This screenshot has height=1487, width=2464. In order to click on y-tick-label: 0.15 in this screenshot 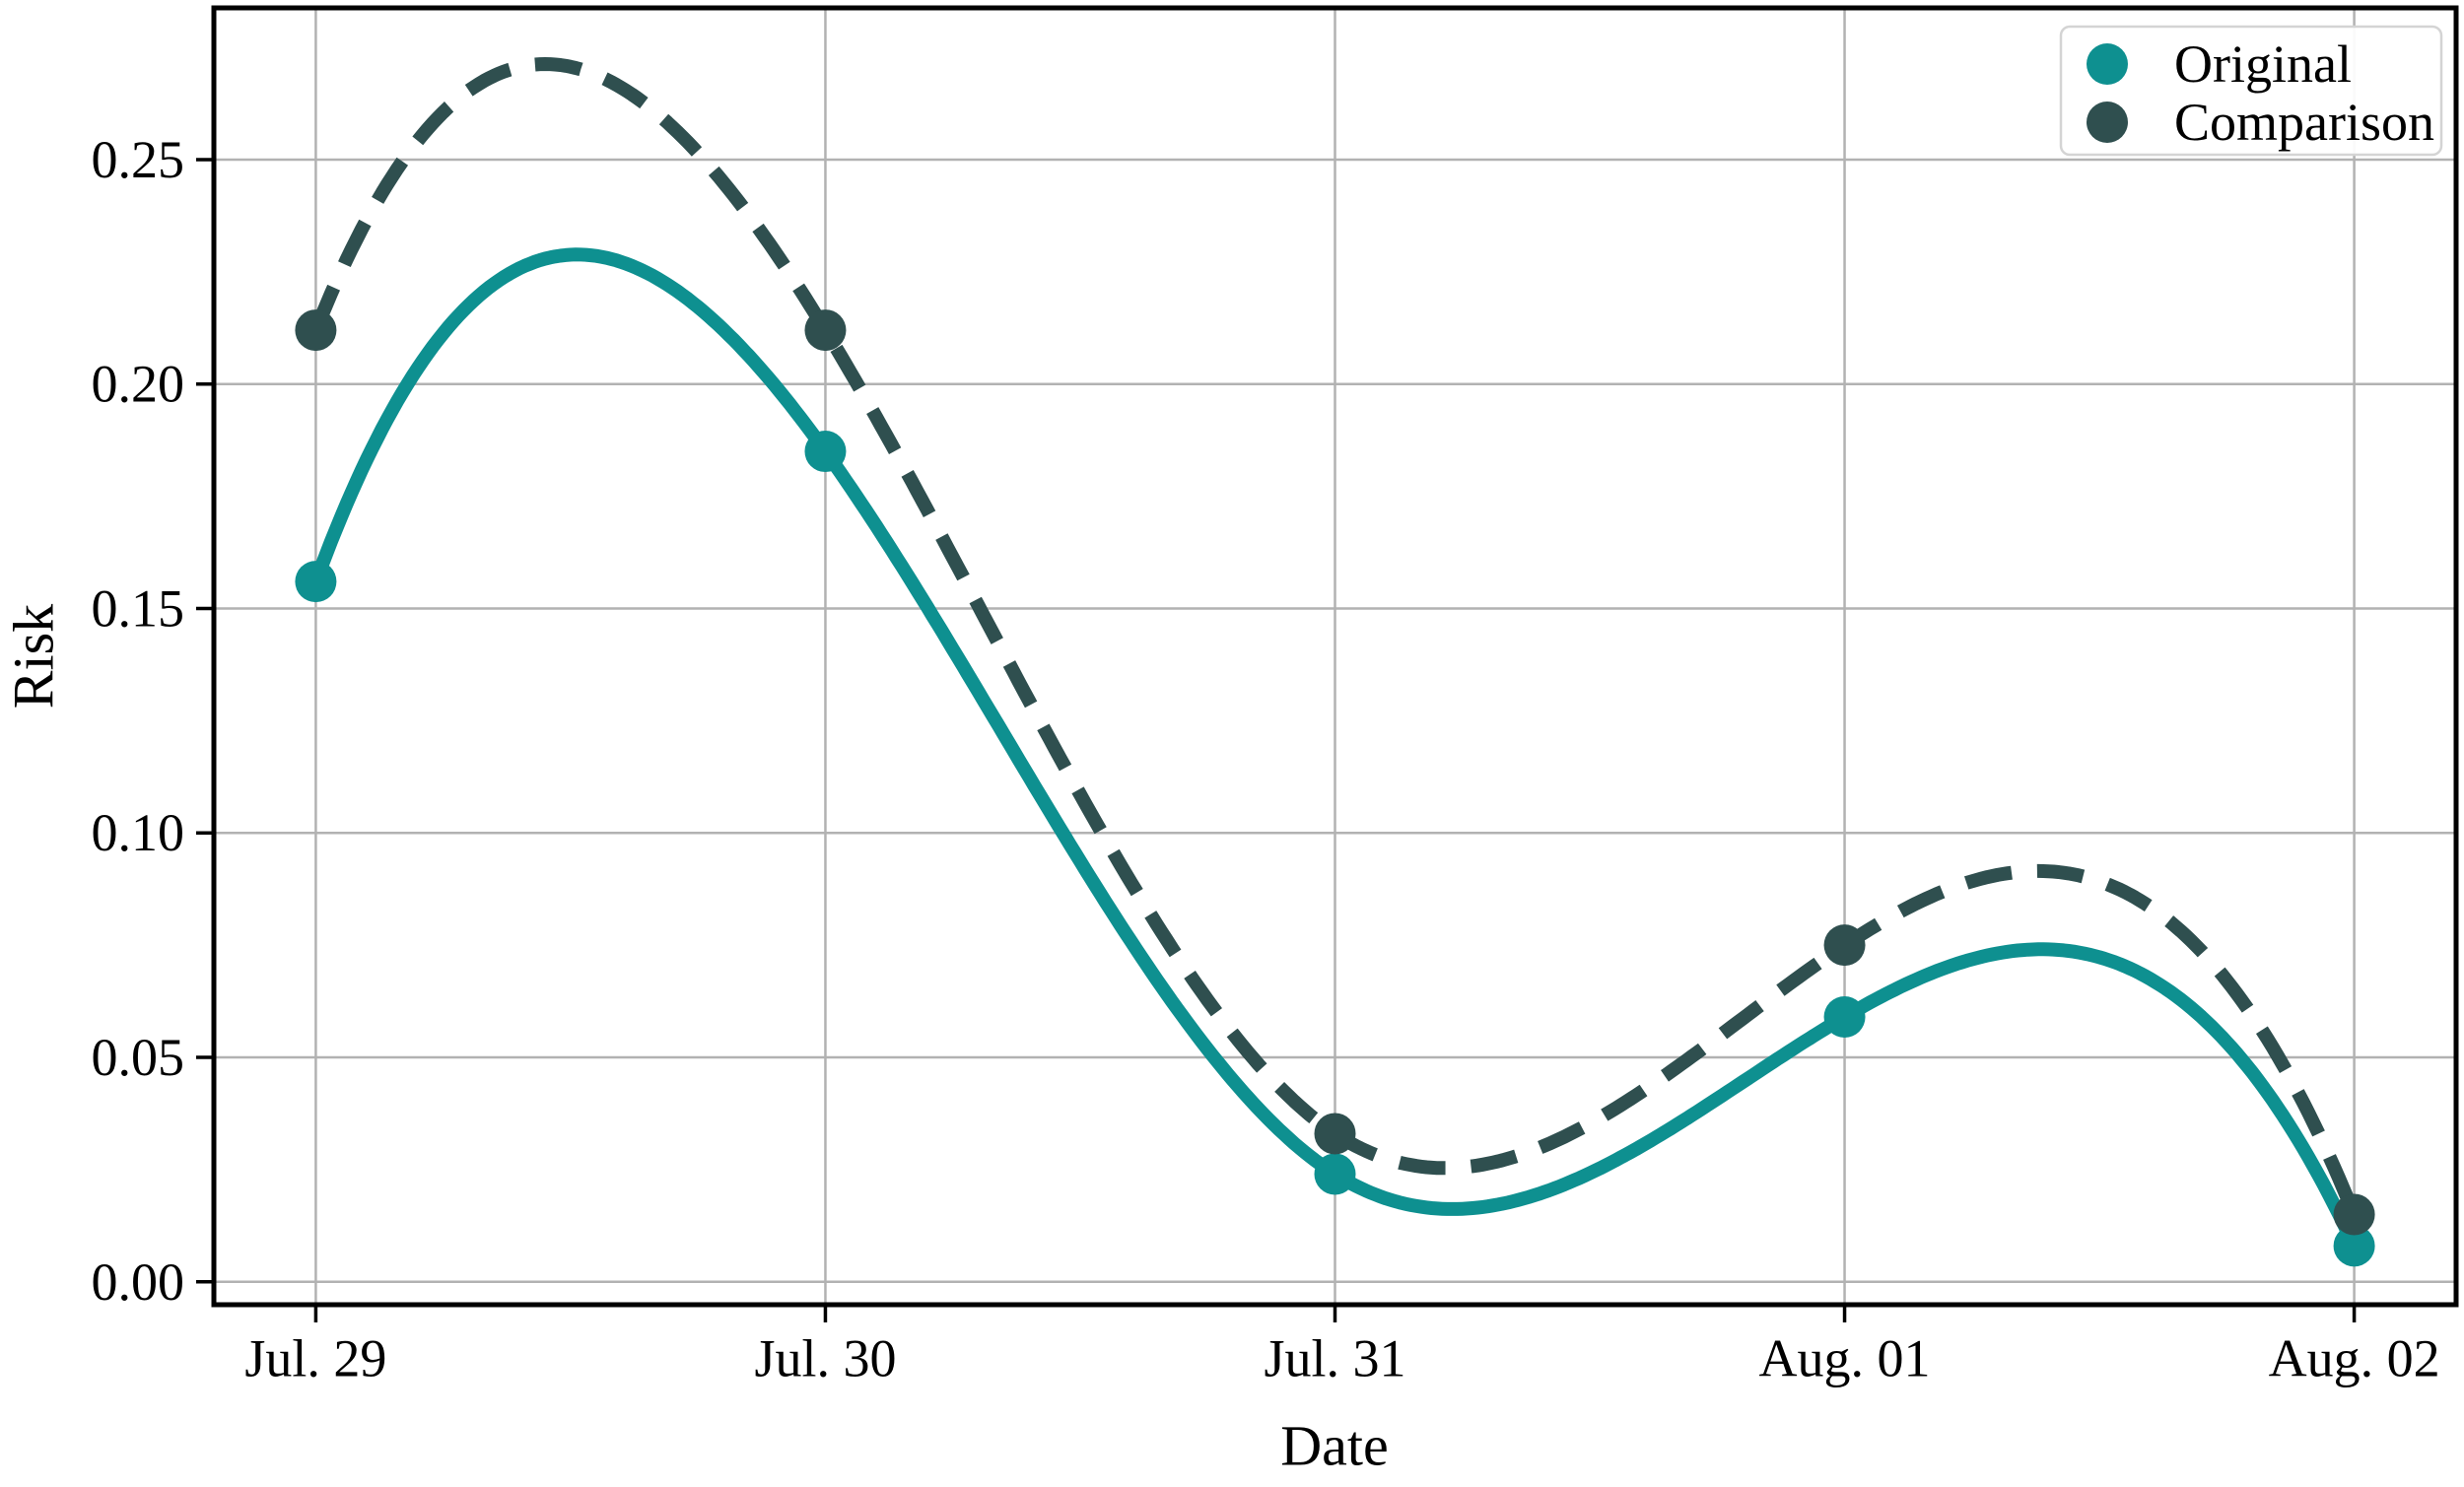, I will do `click(138, 608)`.